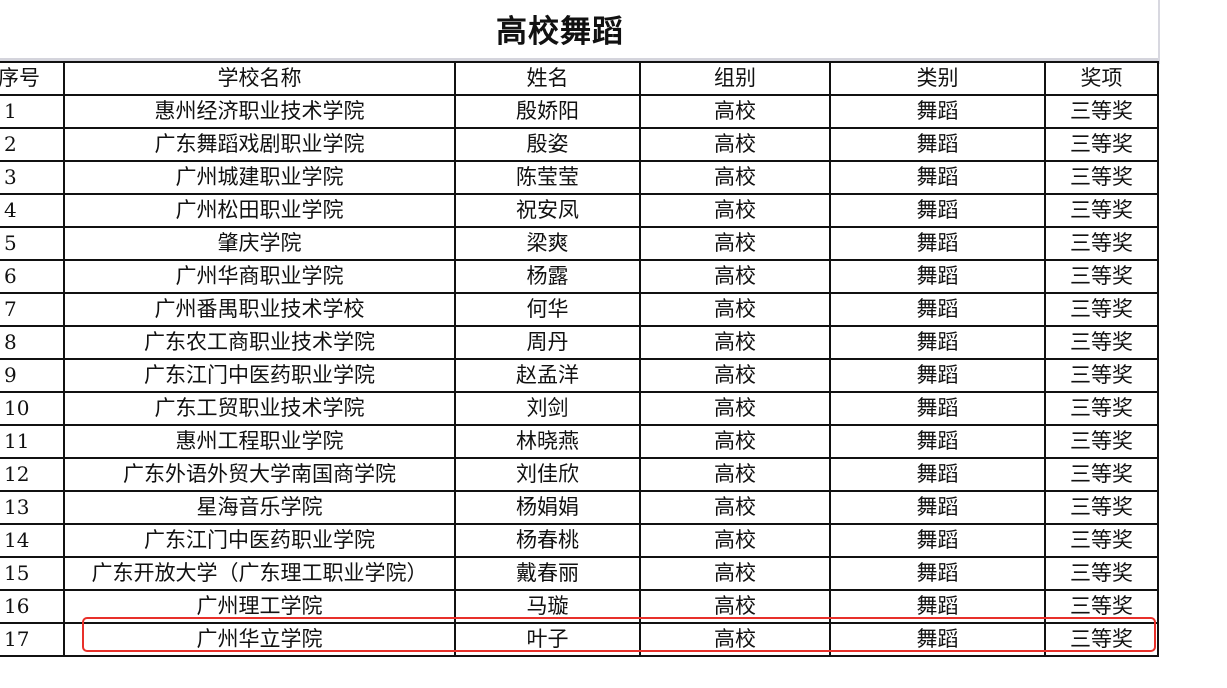  What do you see at coordinates (560, 32) in the screenshot?
I see `page-title: 高校舞蹈` at bounding box center [560, 32].